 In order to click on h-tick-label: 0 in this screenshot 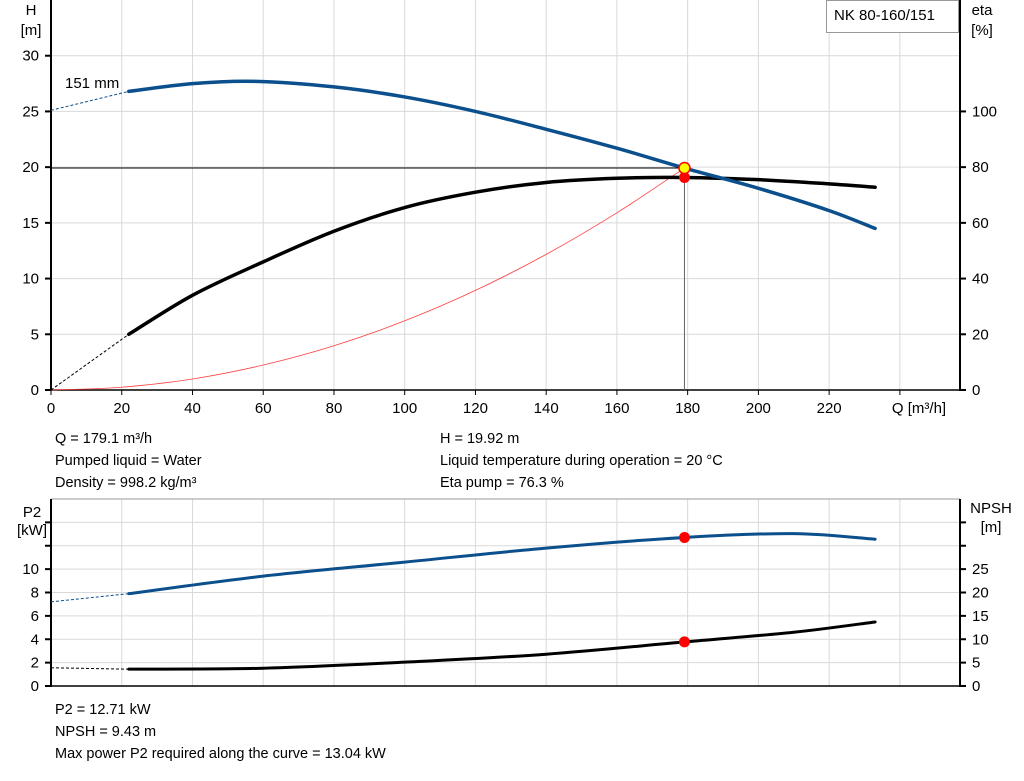, I will do `click(35, 390)`.